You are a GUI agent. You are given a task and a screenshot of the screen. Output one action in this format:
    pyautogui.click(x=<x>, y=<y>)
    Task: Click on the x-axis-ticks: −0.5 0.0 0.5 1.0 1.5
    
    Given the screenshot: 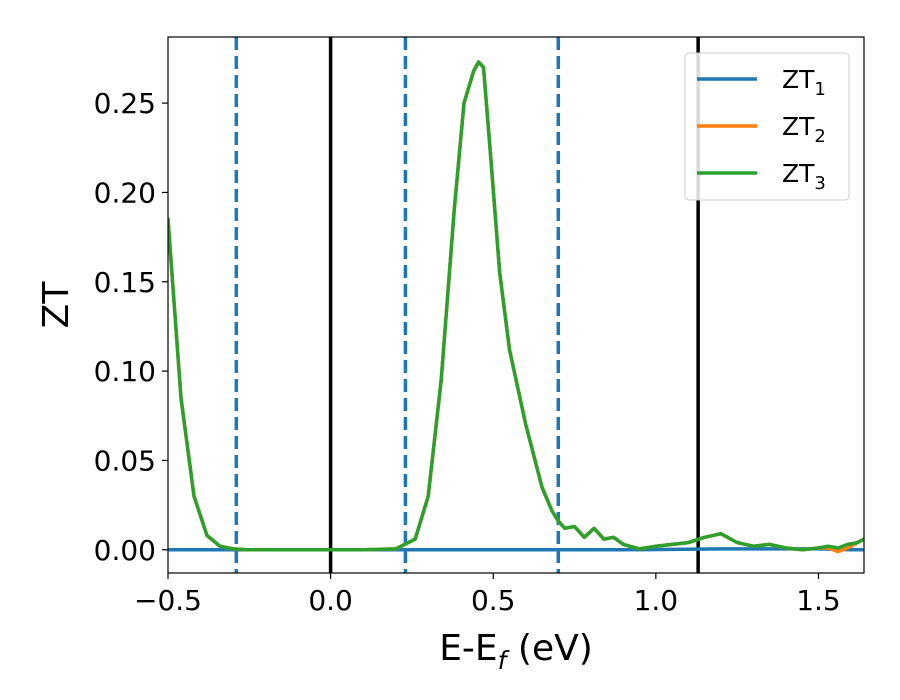 What is the action you would take?
    pyautogui.click(x=487, y=595)
    